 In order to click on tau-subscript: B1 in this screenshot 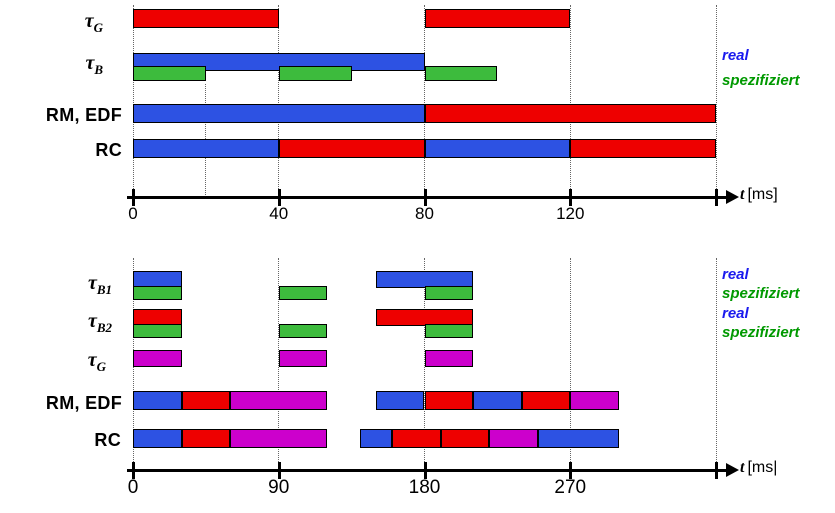, I will do `click(104, 289)`.